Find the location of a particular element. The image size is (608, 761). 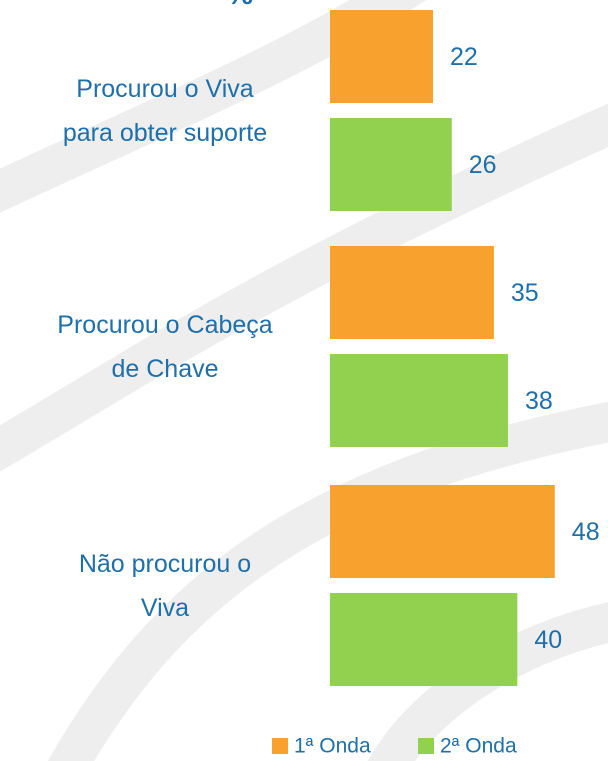

chart-title: % is located at coordinates (240, 5).